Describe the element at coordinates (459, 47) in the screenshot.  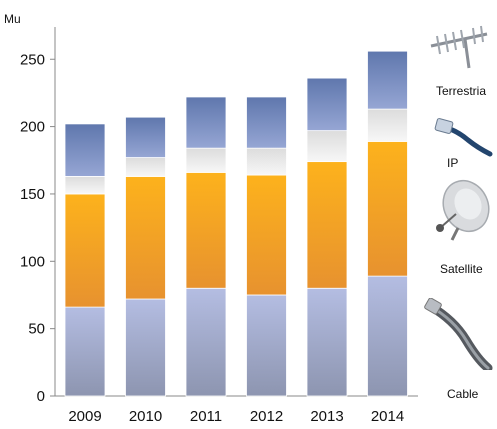
I see `antenna-icon` at that location.